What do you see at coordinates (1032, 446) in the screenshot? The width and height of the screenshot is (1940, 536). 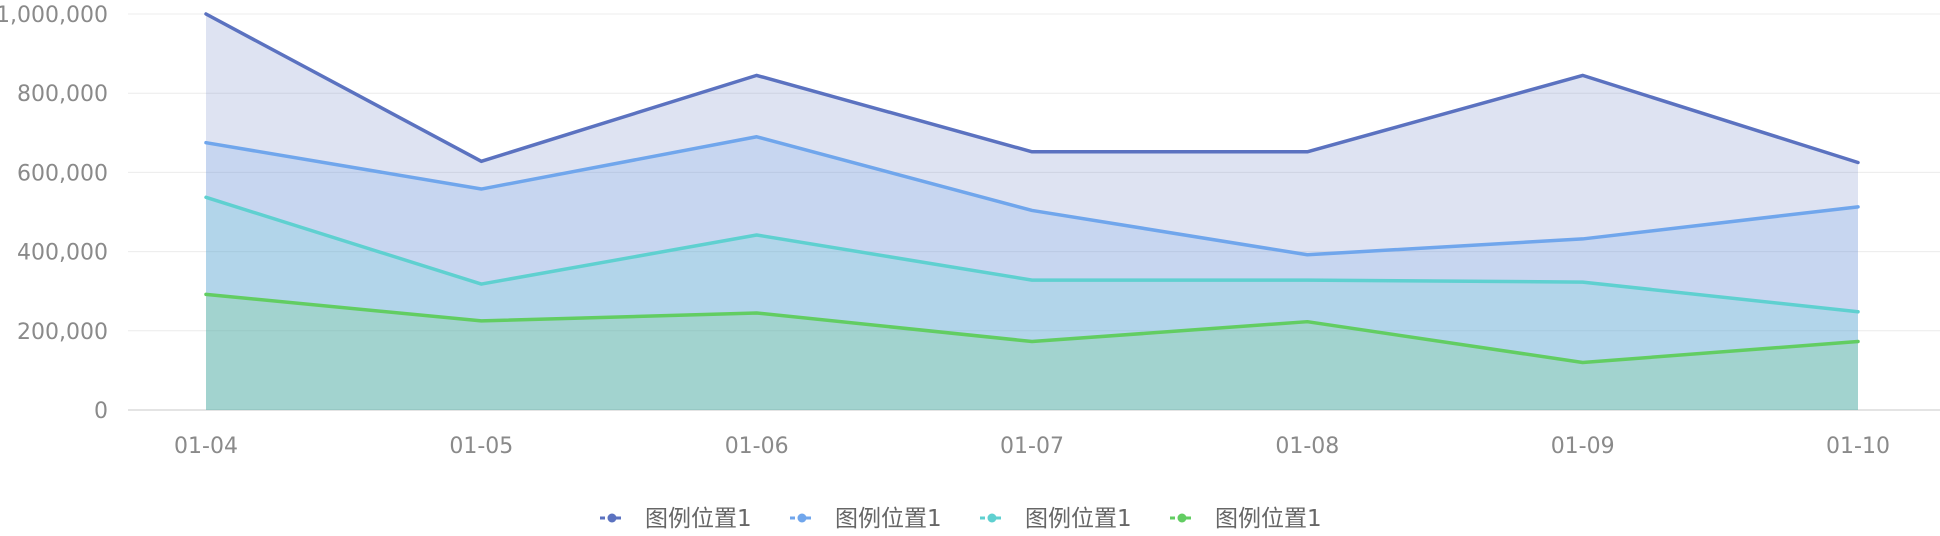 I see `x-tick-label: 01-07` at bounding box center [1032, 446].